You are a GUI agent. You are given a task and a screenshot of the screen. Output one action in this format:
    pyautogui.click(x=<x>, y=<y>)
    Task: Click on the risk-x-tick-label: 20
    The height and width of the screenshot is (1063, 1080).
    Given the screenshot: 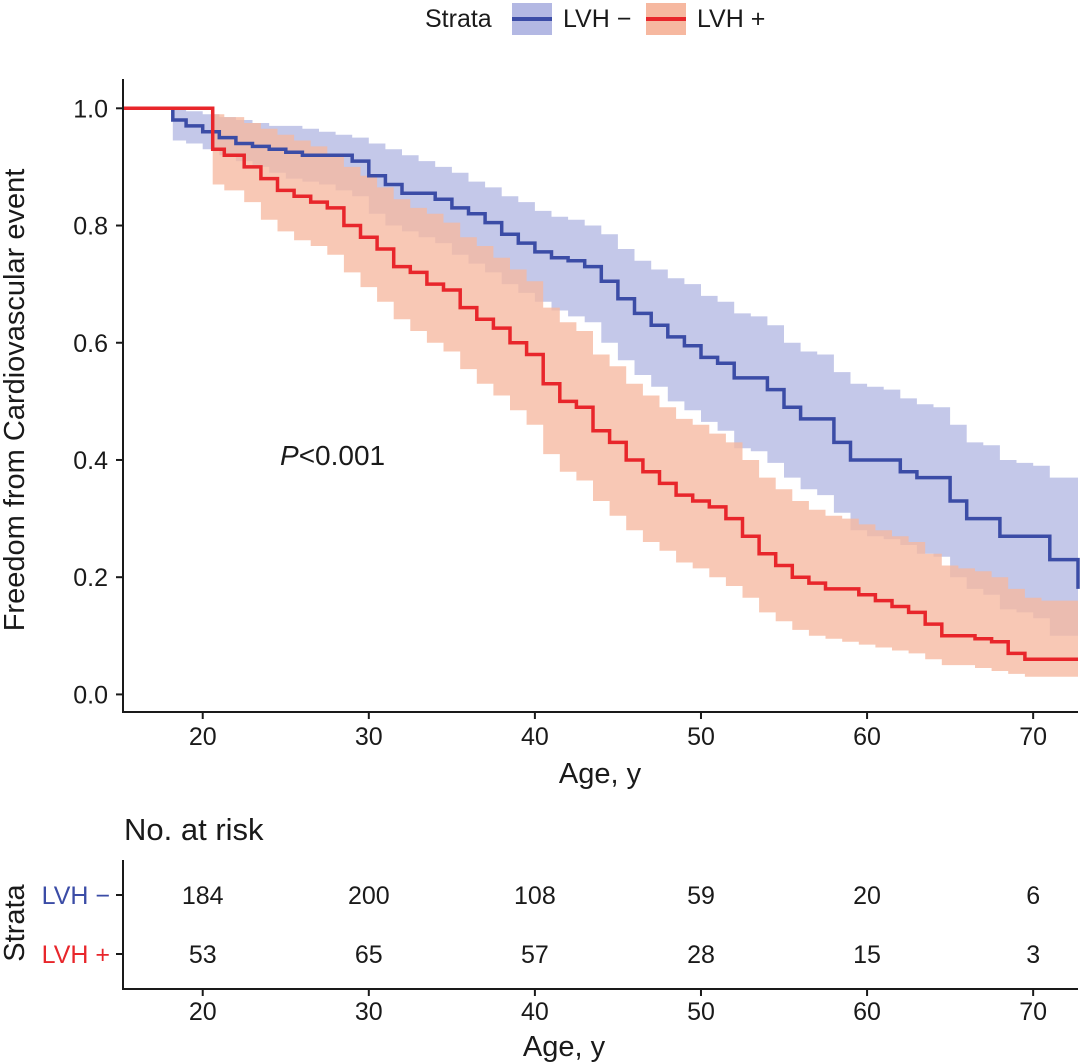 What is the action you would take?
    pyautogui.click(x=203, y=1012)
    